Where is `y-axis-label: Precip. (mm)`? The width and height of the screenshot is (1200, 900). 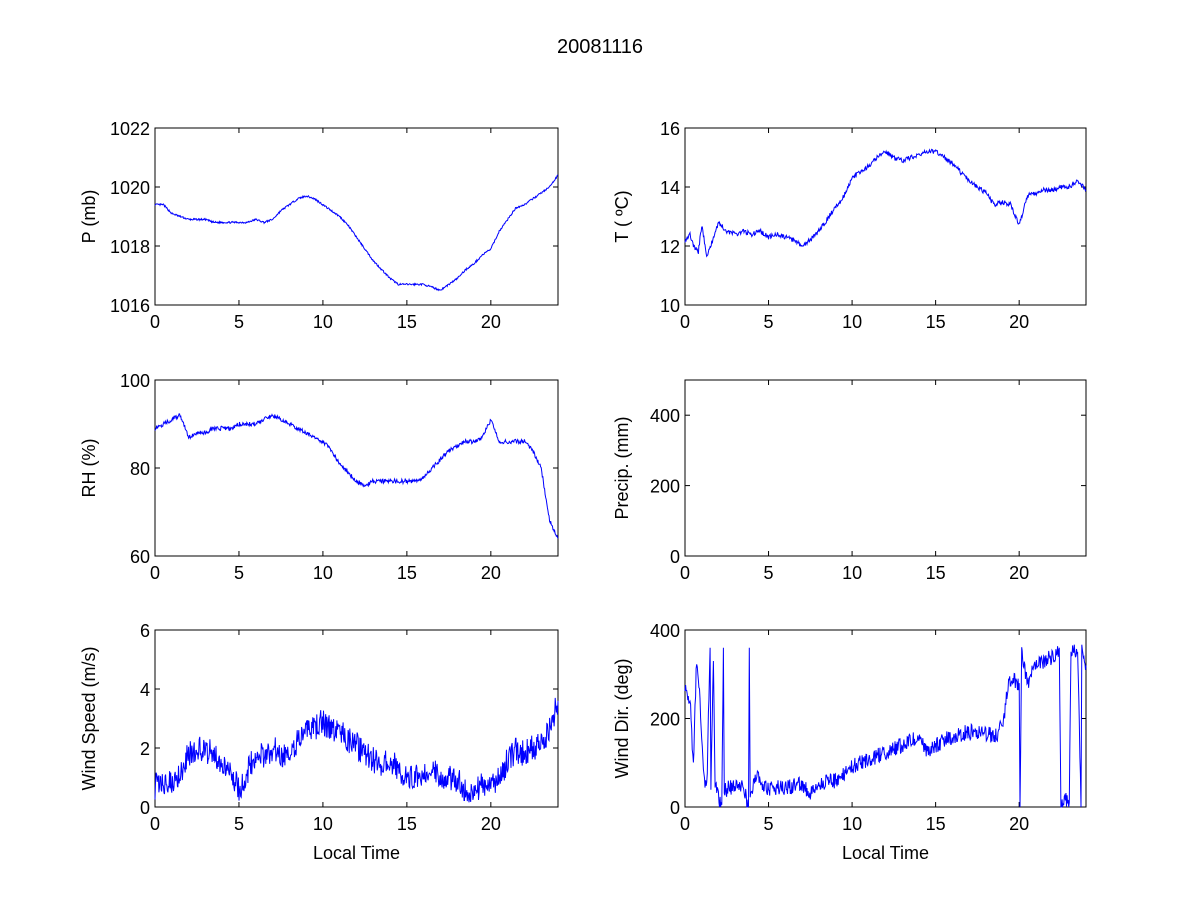
y-axis-label: Precip. (mm) is located at coordinates (622, 468).